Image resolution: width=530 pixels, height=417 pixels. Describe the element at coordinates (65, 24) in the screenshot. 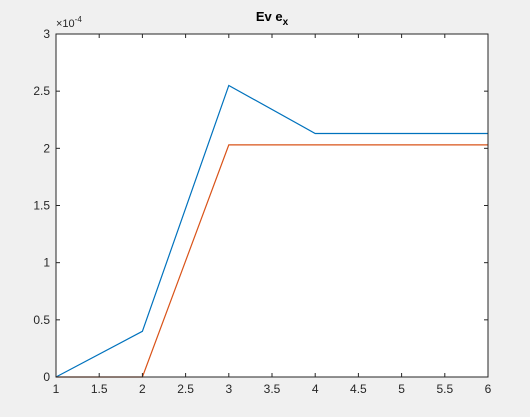

I see `y-exponent-base: ×10` at that location.